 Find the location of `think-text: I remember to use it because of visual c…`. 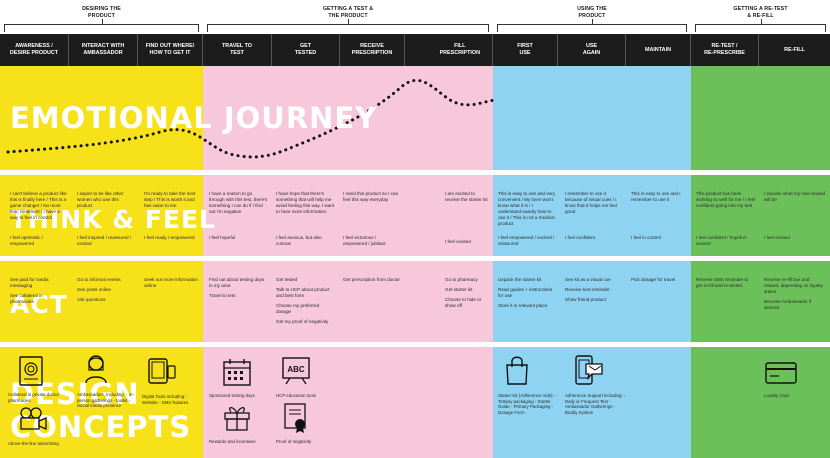

think-text: I remember to use it because of visual c… is located at coordinates (591, 202).